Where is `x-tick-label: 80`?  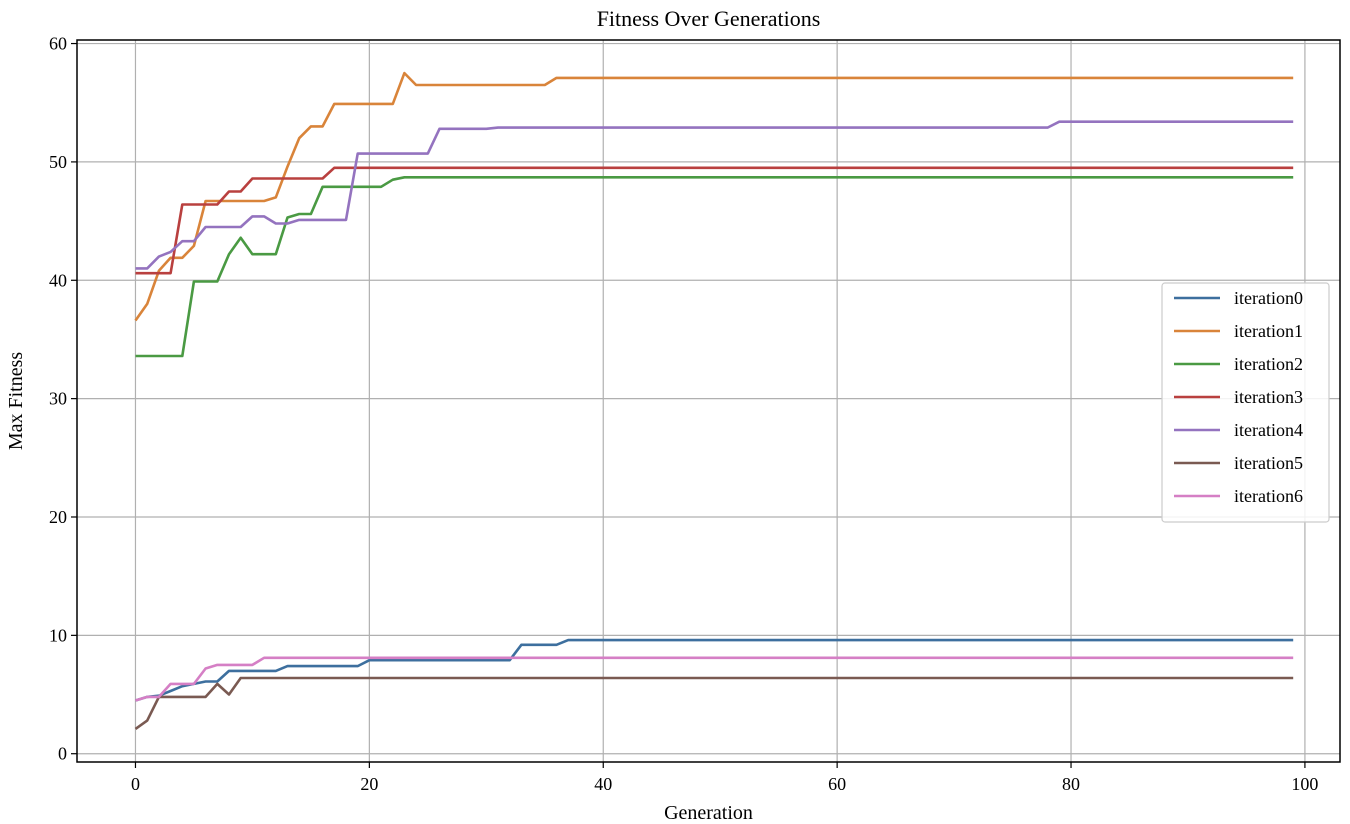 x-tick-label: 80 is located at coordinates (1071, 784).